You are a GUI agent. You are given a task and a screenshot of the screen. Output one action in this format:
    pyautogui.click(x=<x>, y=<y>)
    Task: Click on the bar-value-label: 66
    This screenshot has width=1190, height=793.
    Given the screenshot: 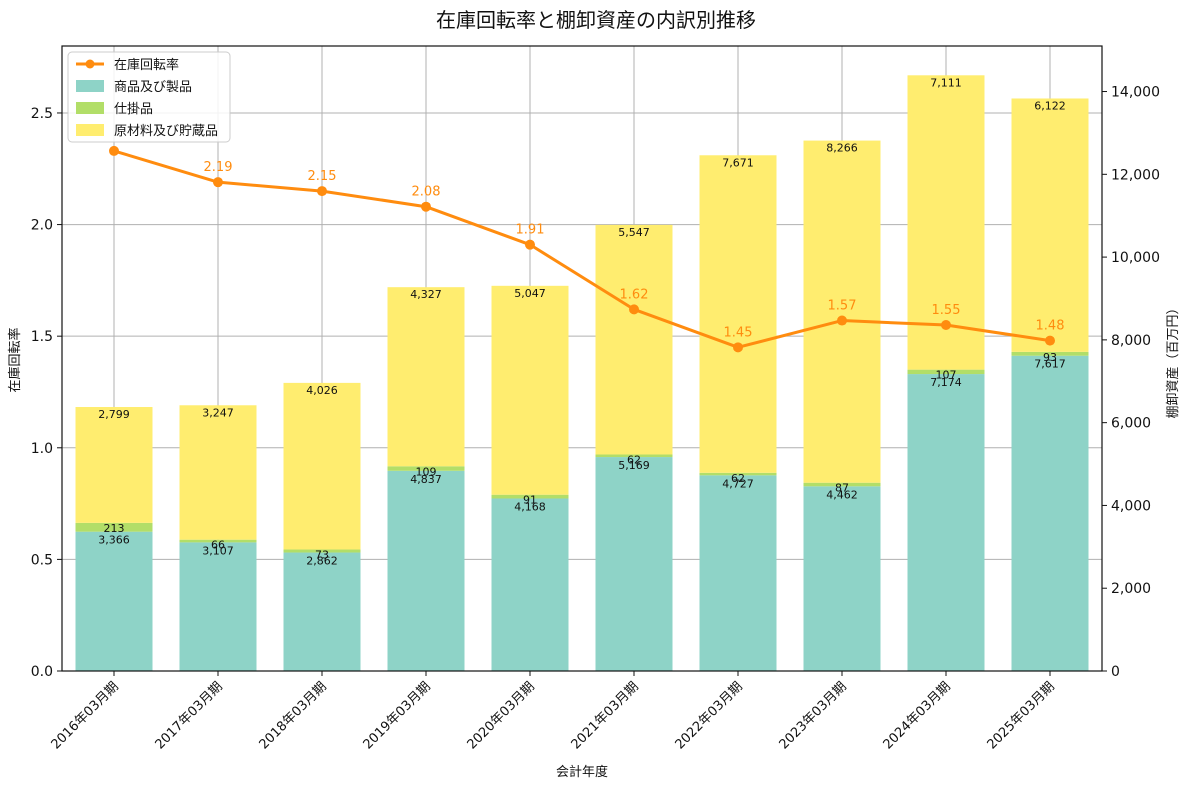 What is the action you would take?
    pyautogui.click(x=218, y=545)
    